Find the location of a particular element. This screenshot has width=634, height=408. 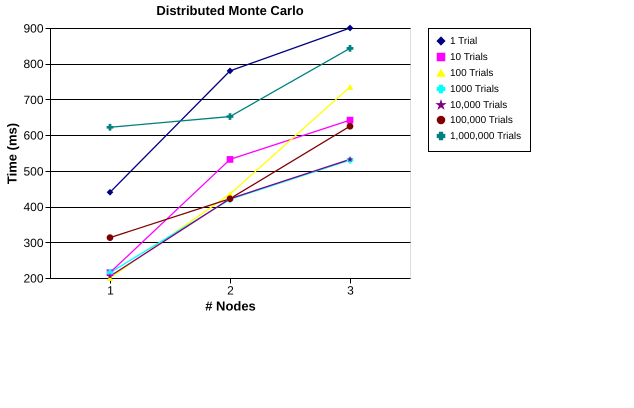

y-tick-label: 200 is located at coordinates (33, 279).